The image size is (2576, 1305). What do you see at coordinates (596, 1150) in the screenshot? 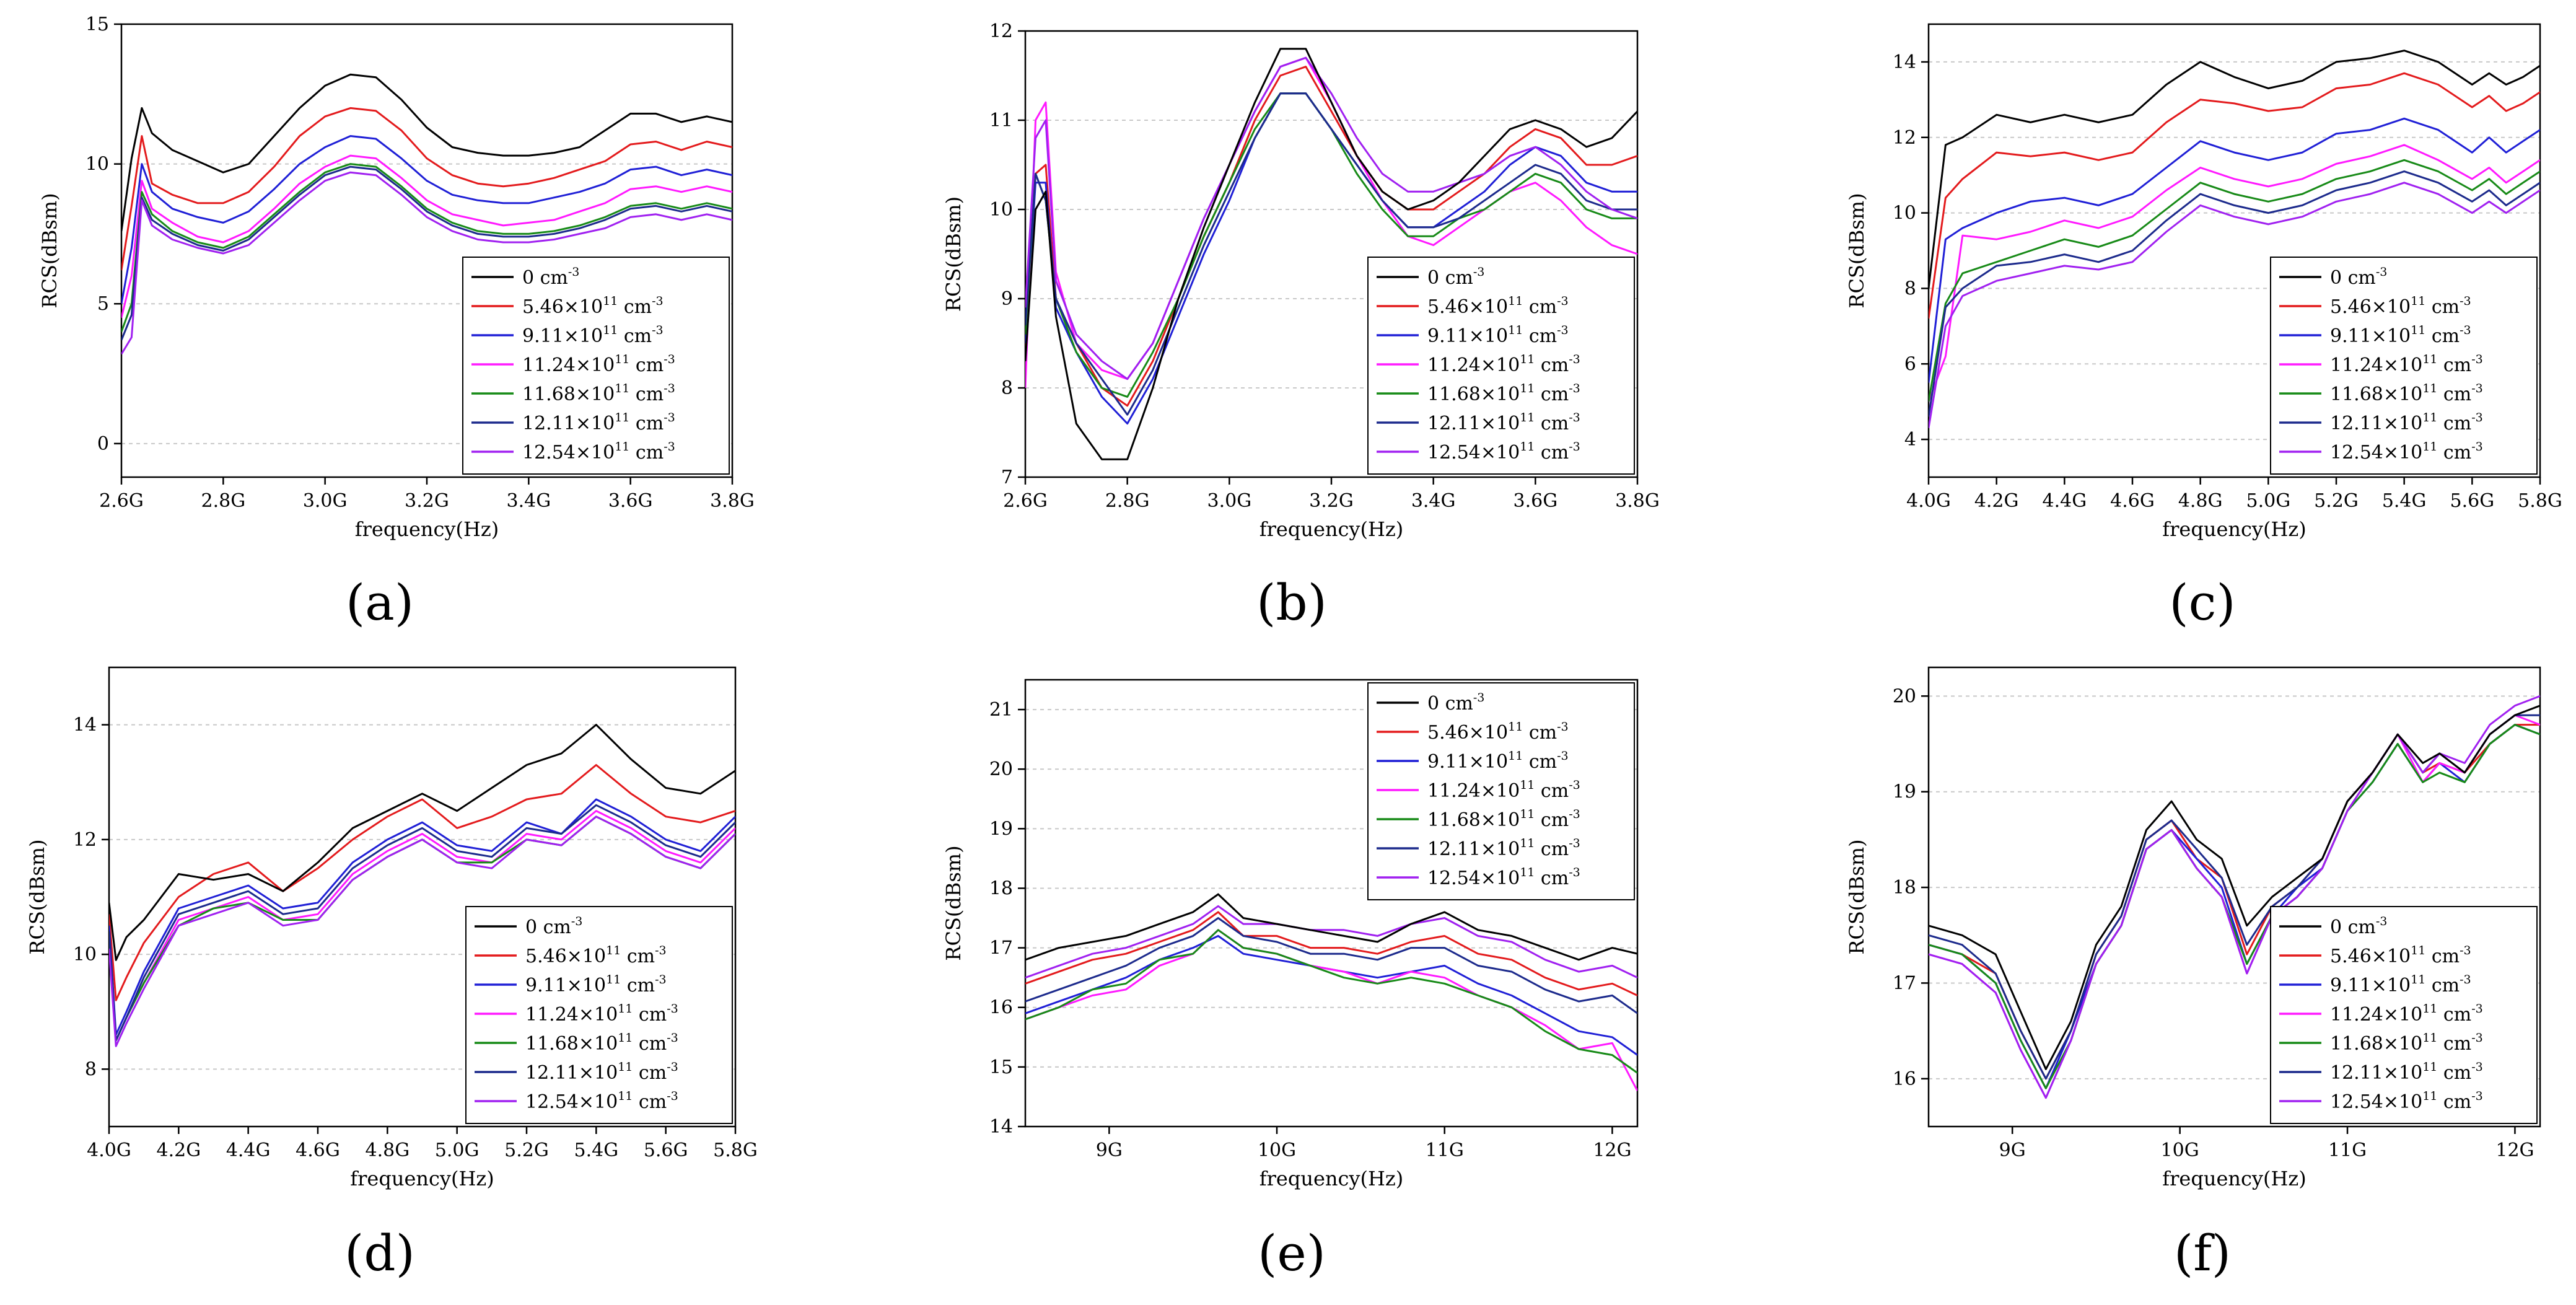
I see `x-tick-label: 5.4G` at bounding box center [596, 1150].